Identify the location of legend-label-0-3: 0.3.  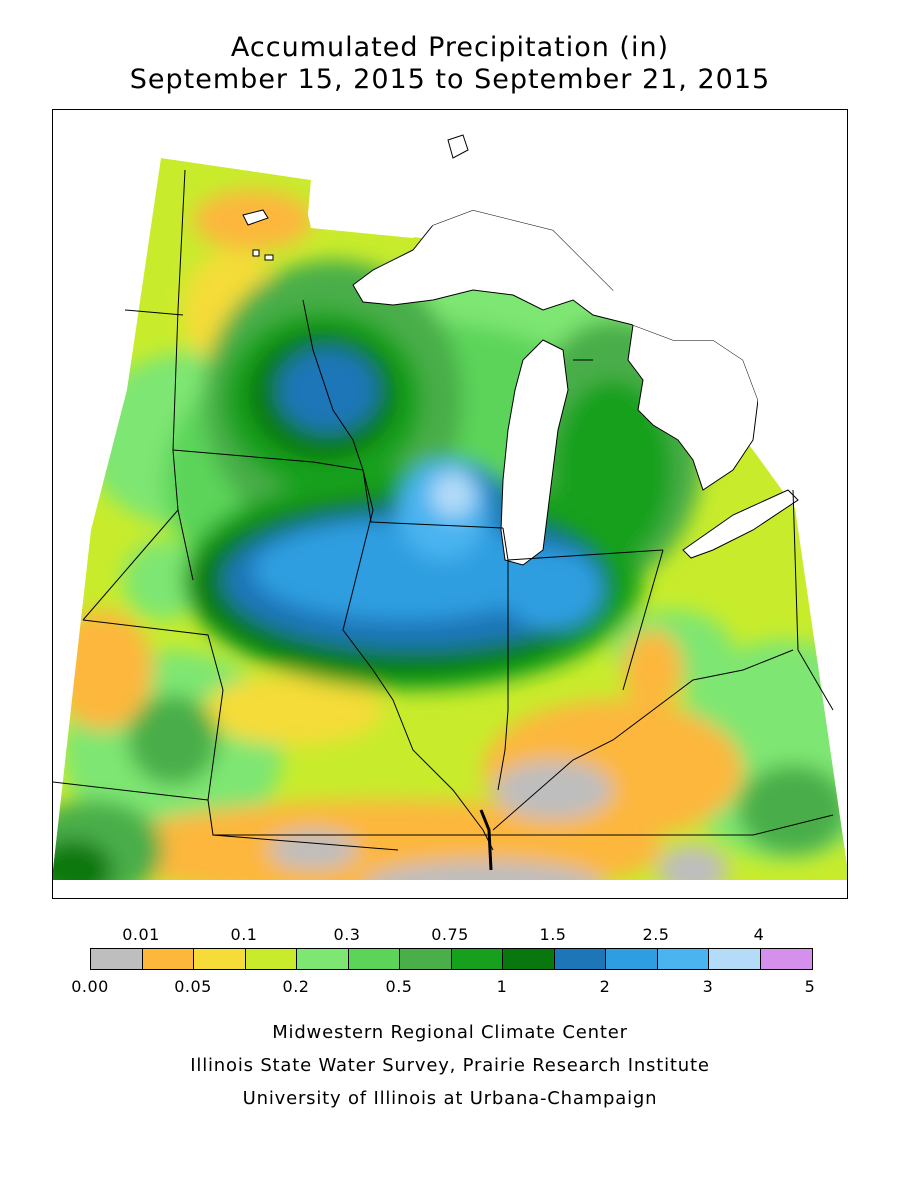
(347, 934).